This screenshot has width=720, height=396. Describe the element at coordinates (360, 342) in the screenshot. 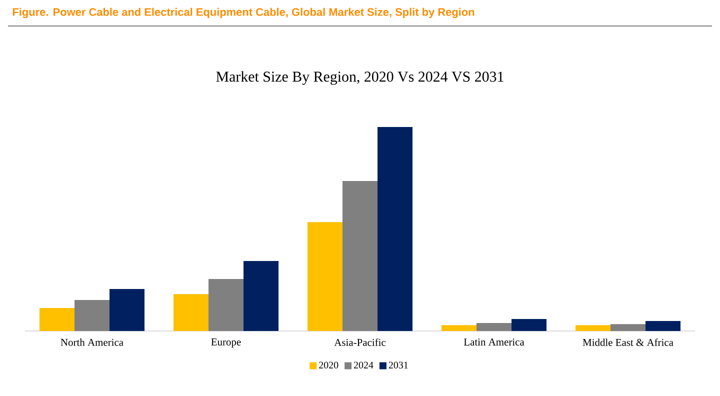

I see `x-tick-label: Asia-Pacific` at that location.